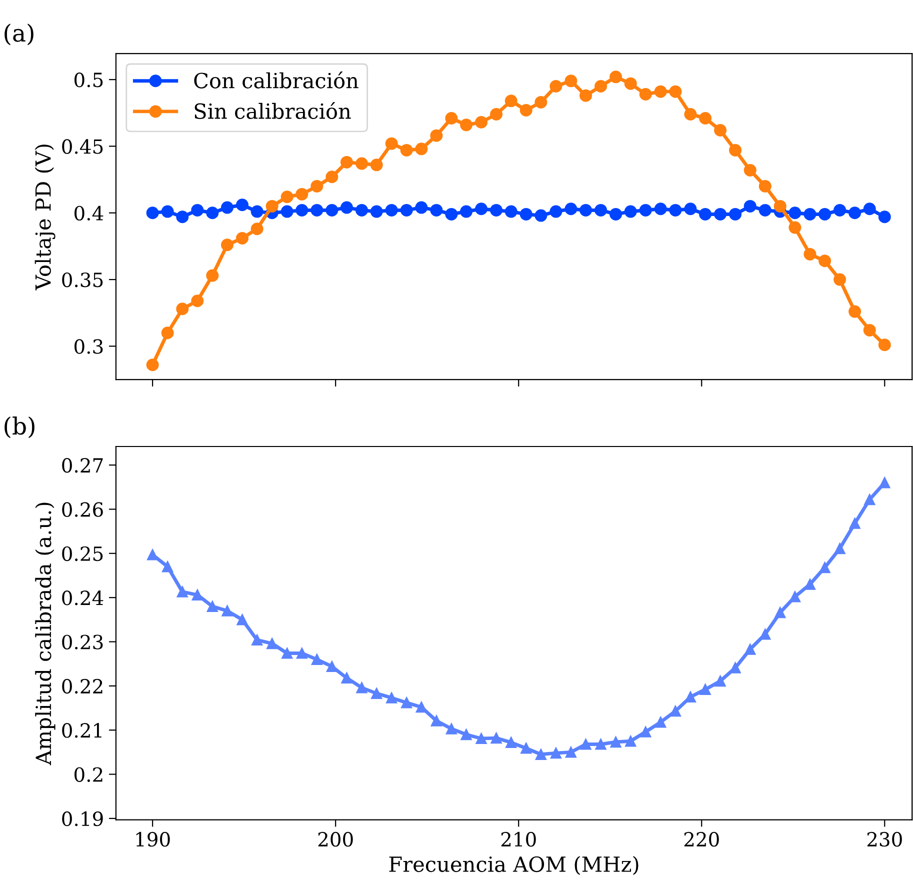  Describe the element at coordinates (701, 839) in the screenshot. I see `x-tick-label: 220` at that location.